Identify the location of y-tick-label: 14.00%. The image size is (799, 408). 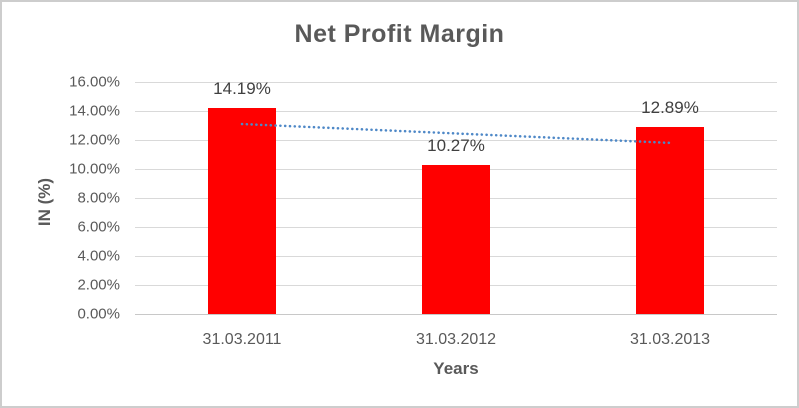
(94, 111).